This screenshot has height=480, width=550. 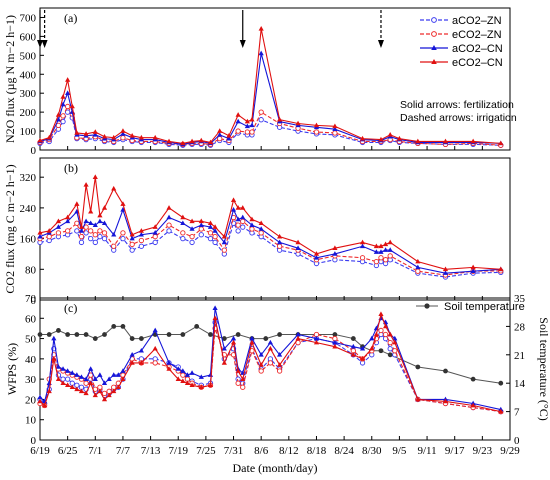 I want to click on panel-c-y2-tick-label: 35, so click(x=520, y=299).